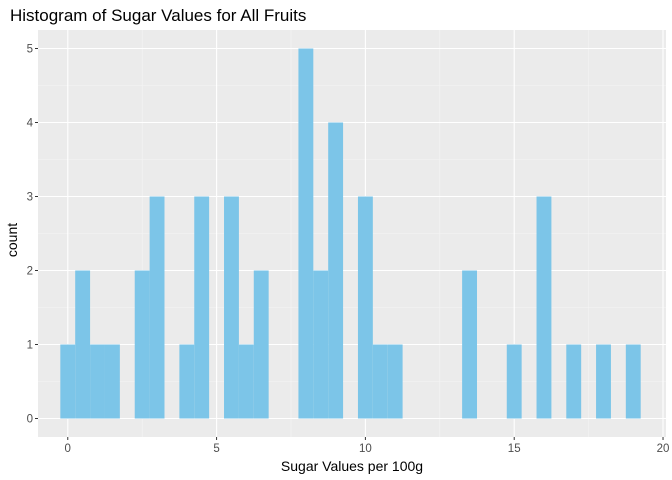 The image size is (672, 480). Describe the element at coordinates (30, 124) in the screenshot. I see `y-tick-label: 4` at that location.